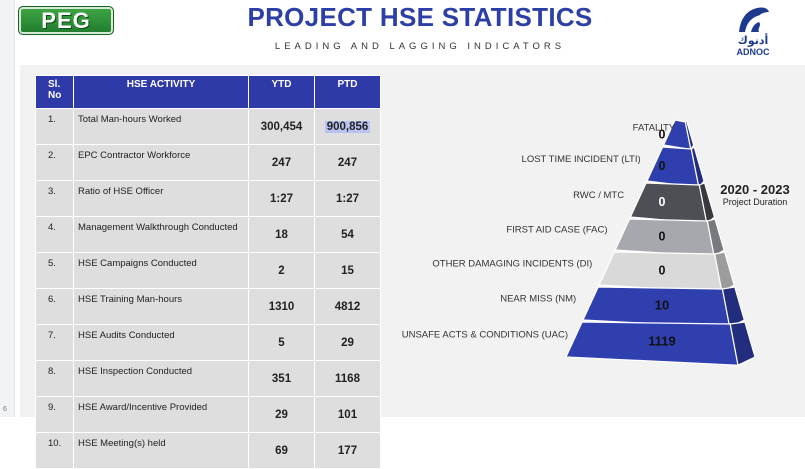  Describe the element at coordinates (654, 128) in the screenshot. I see `pyramid-layer-label: FATALITY` at that location.